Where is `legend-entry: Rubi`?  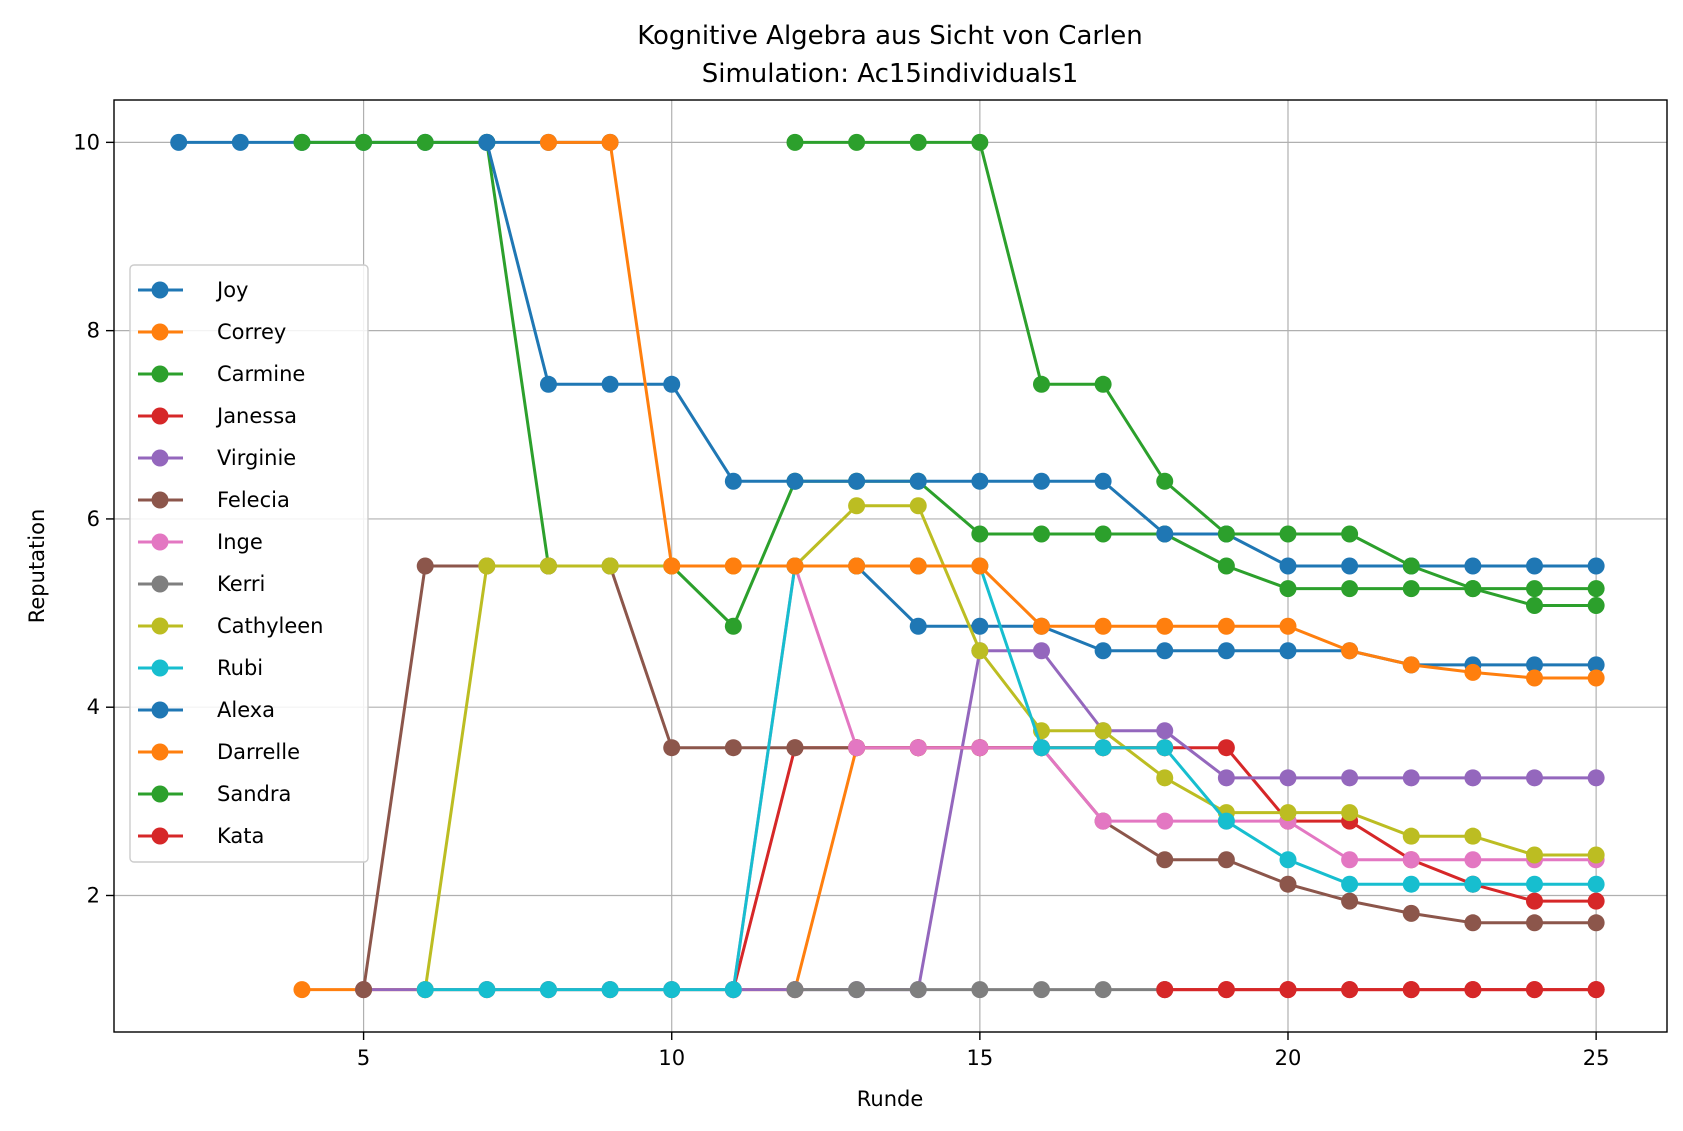
legend-entry: Rubi is located at coordinates (200, 668).